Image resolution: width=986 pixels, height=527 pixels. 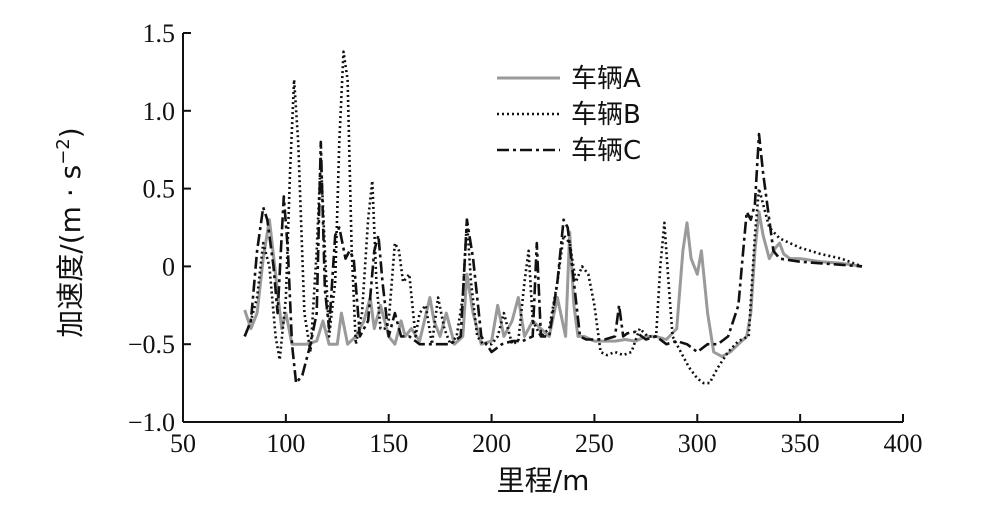 What do you see at coordinates (63, 151) in the screenshot?
I see `y-axis-title-superscript: −2` at bounding box center [63, 151].